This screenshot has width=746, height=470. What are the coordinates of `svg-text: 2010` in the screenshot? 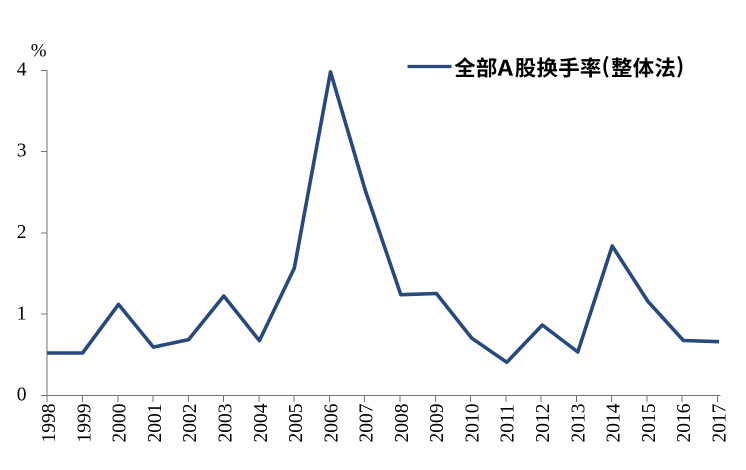 It's located at (473, 423).